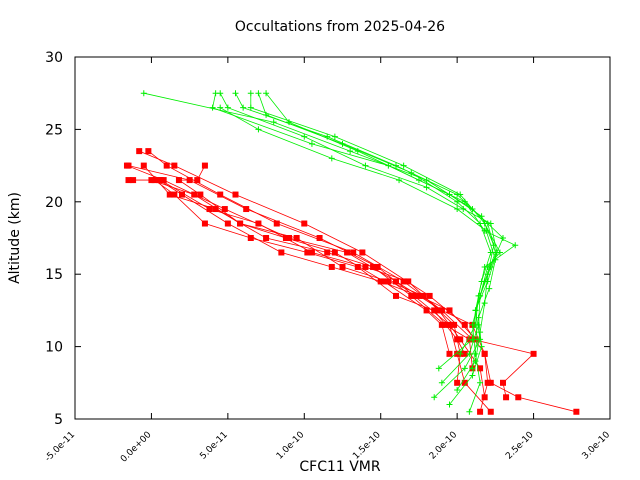 Image resolution: width=640 pixels, height=480 pixels. What do you see at coordinates (291, 446) in the screenshot?
I see `x-tick-label: 1.0e-10` at bounding box center [291, 446].